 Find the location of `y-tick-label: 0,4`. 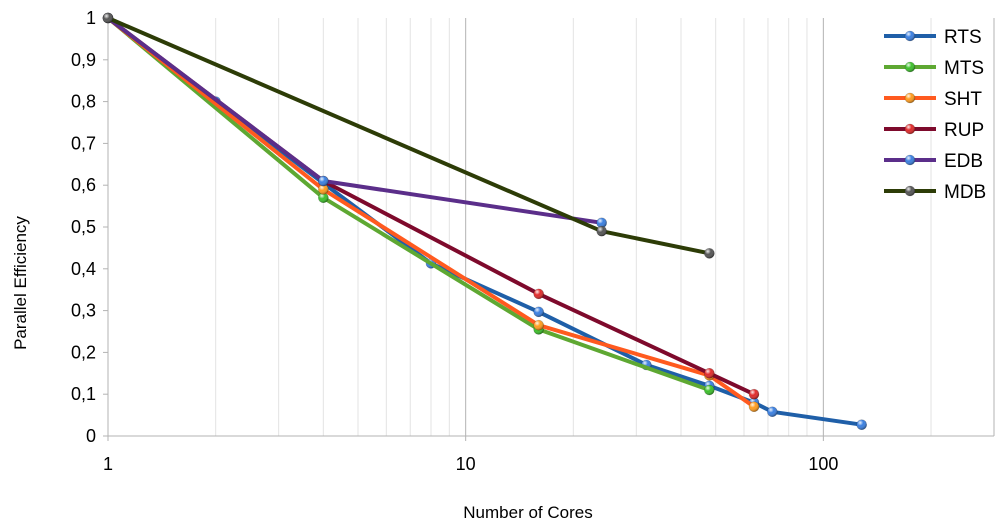

y-tick-label: 0,4 is located at coordinates (83, 269).